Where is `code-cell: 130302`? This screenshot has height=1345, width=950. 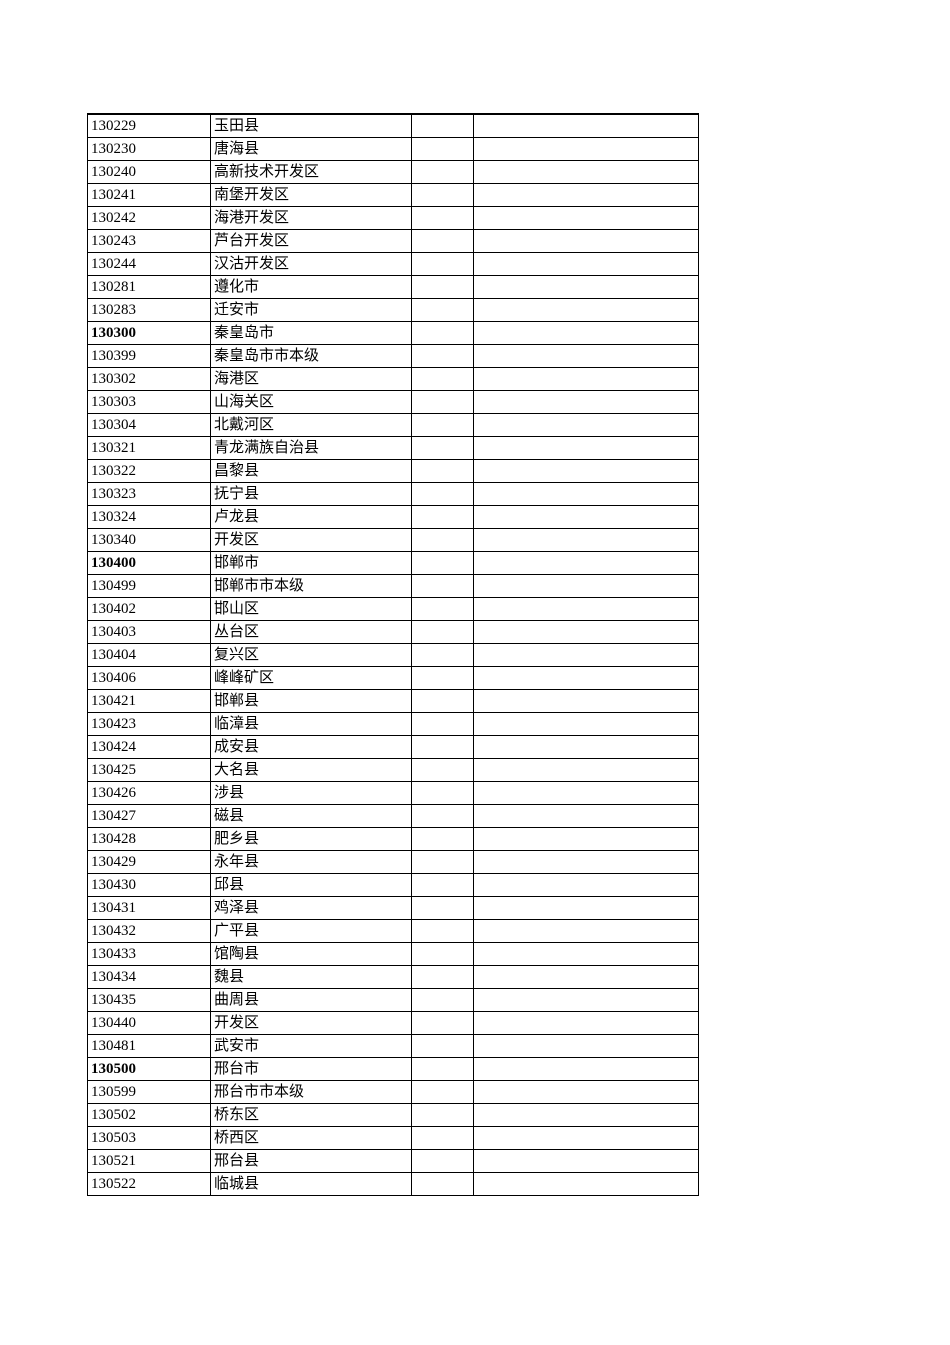
code-cell: 130302 is located at coordinates (149, 379).